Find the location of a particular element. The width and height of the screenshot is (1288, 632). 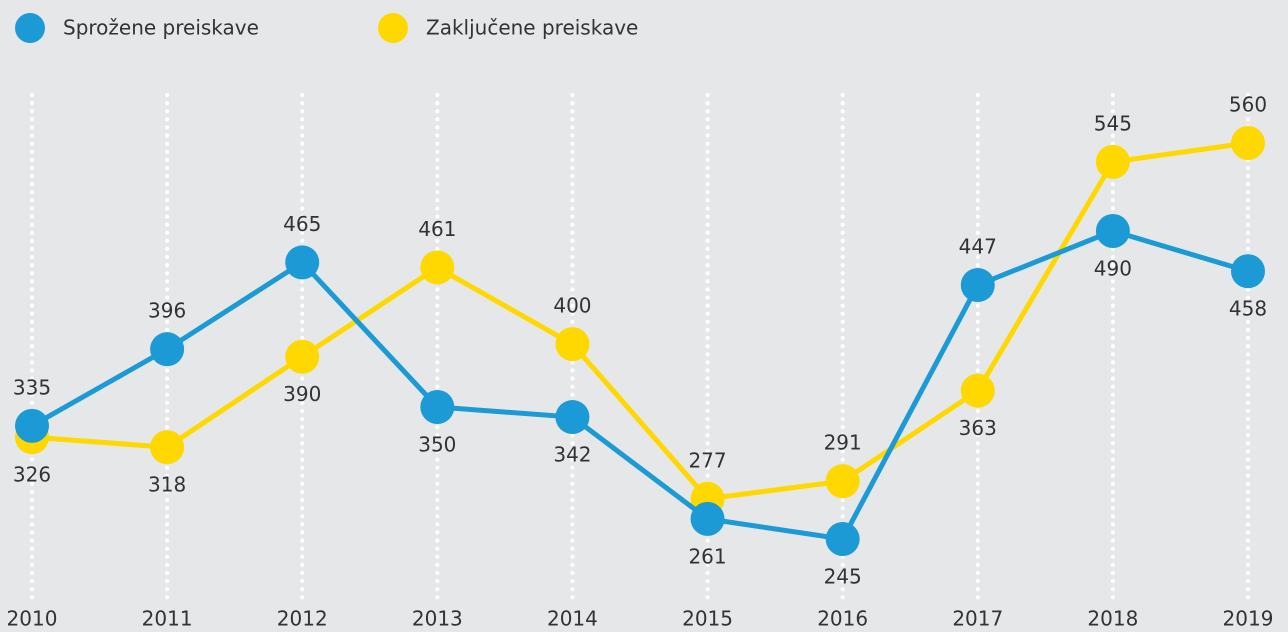

value-label: 560 is located at coordinates (1248, 105).